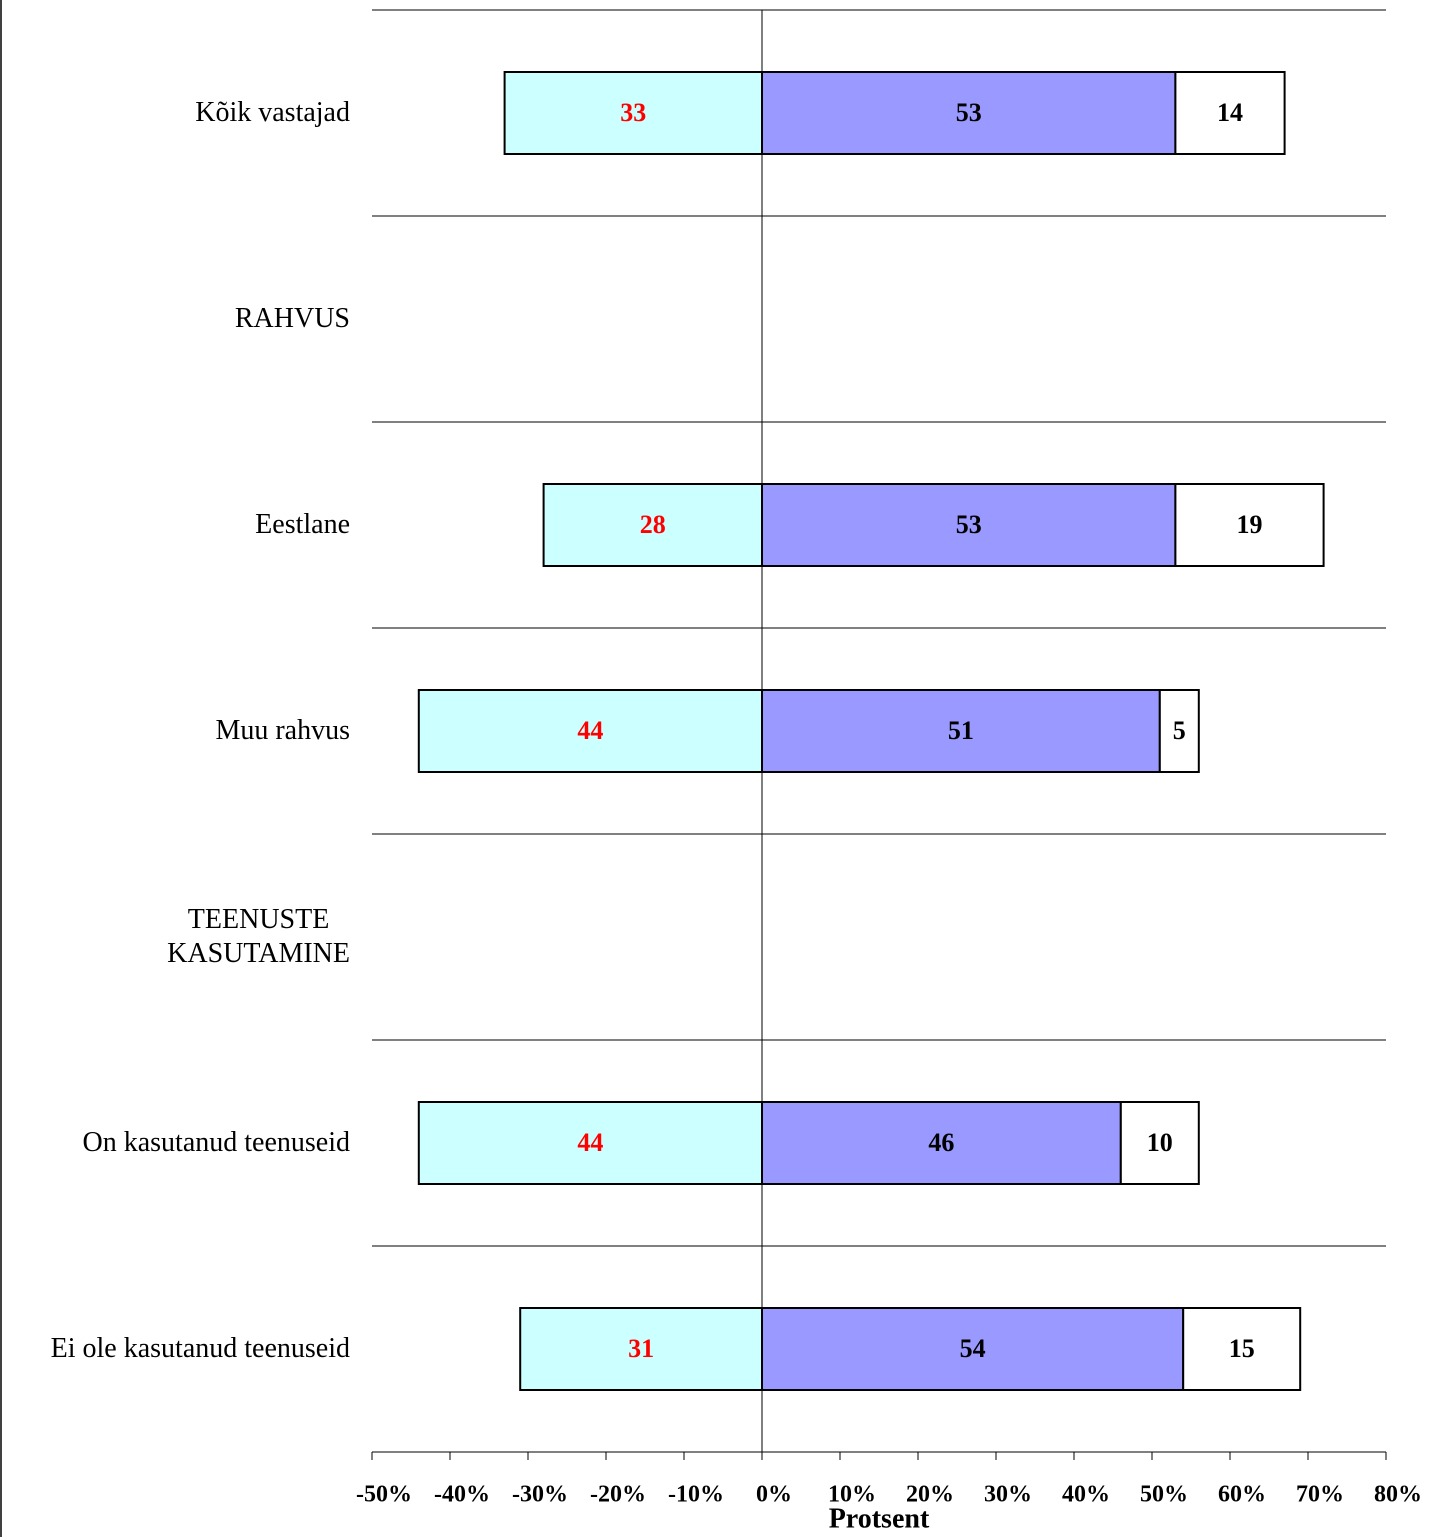 The image size is (1430, 1537). I want to click on value-label: 19, so click(1250, 524).